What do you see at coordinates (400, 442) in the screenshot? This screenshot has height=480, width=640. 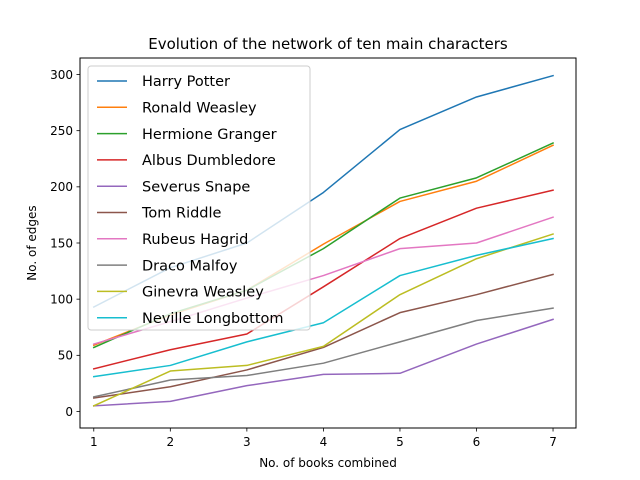 I see `x-tick-label: 5` at bounding box center [400, 442].